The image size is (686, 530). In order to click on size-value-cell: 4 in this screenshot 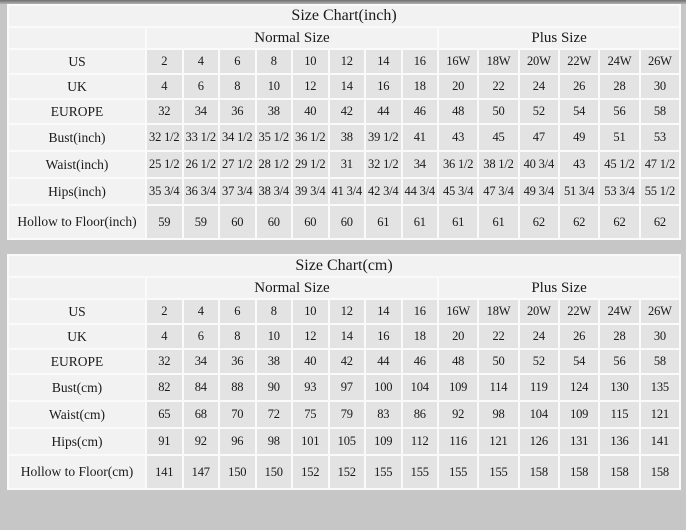, I will do `click(200, 61)`.